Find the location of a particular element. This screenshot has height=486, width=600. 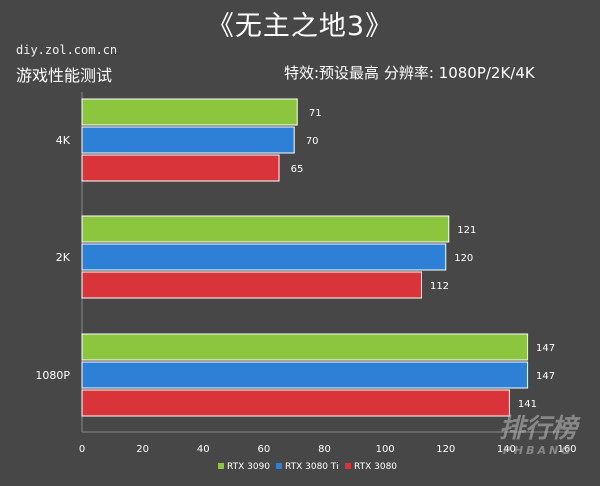

x-tick-label: 100 is located at coordinates (385, 449).